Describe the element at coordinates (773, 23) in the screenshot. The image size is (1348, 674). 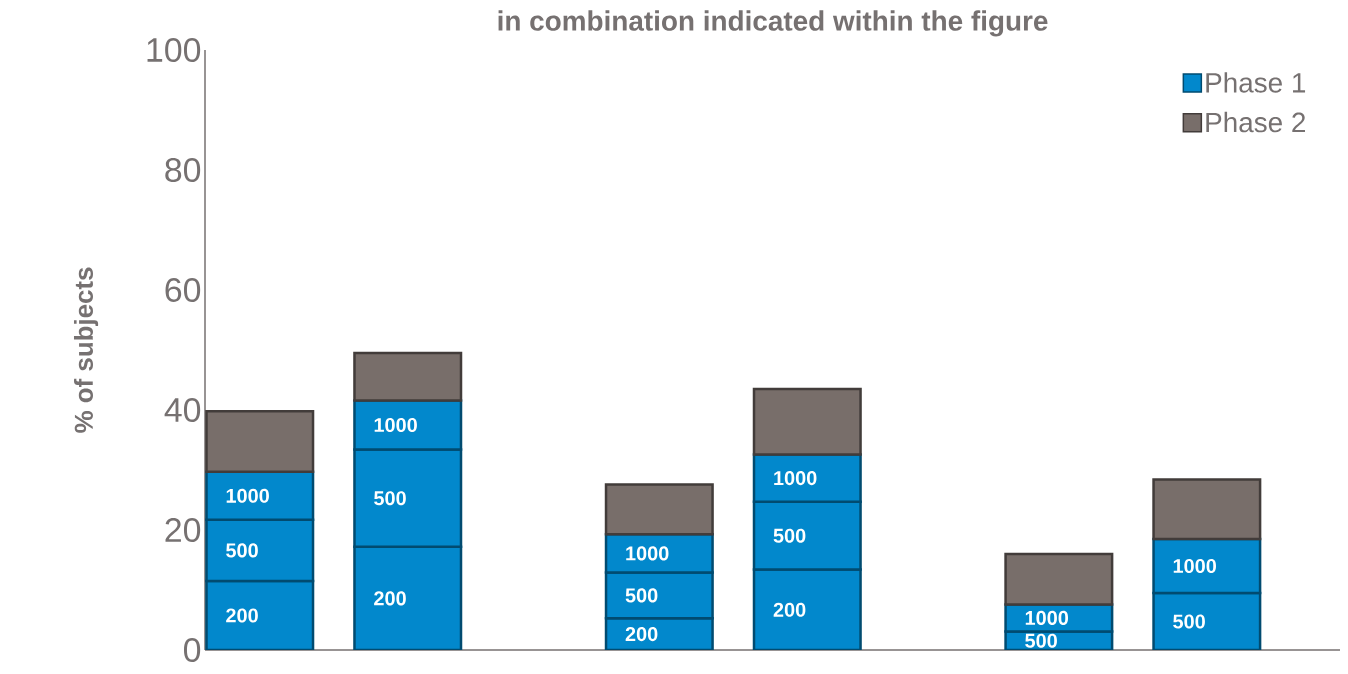
I see `chart-title: in combination indicated within the figure` at that location.